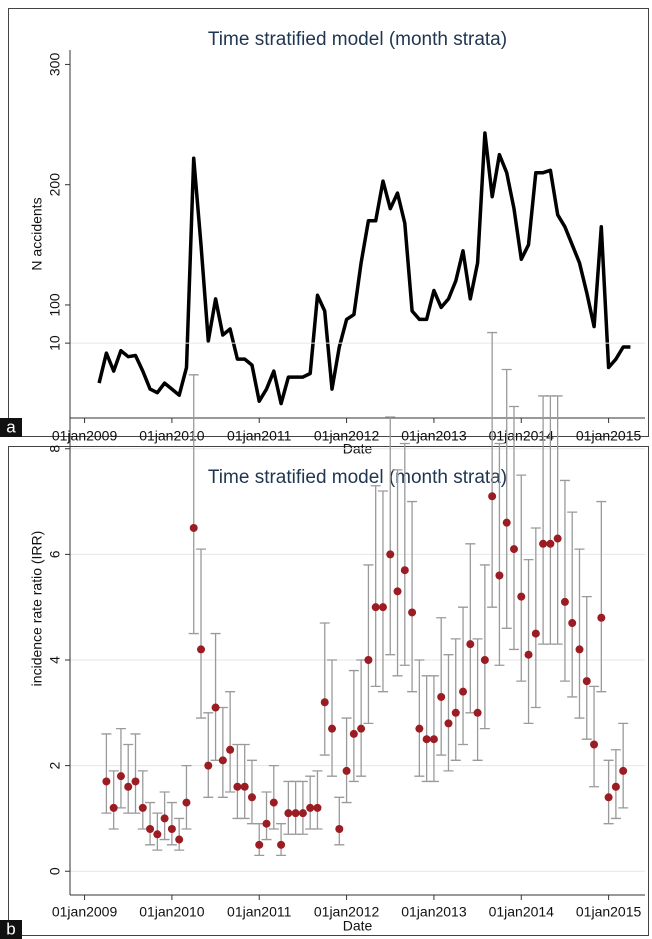  I want to click on y-axis-title: incidence rate ratio (IRR), so click(37, 609).